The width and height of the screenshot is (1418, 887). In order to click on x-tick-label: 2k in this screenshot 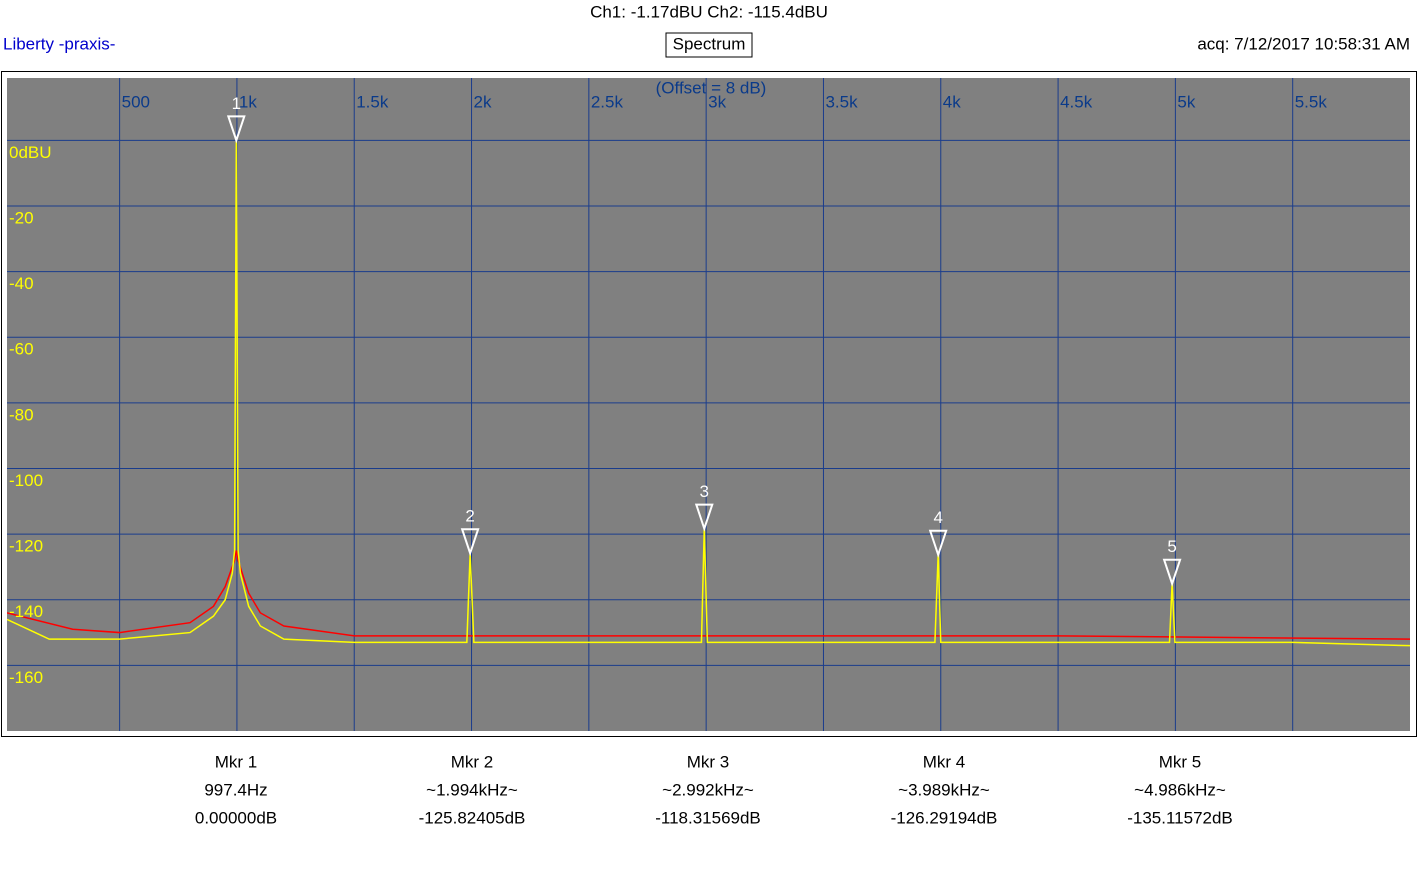, I will do `click(483, 101)`.